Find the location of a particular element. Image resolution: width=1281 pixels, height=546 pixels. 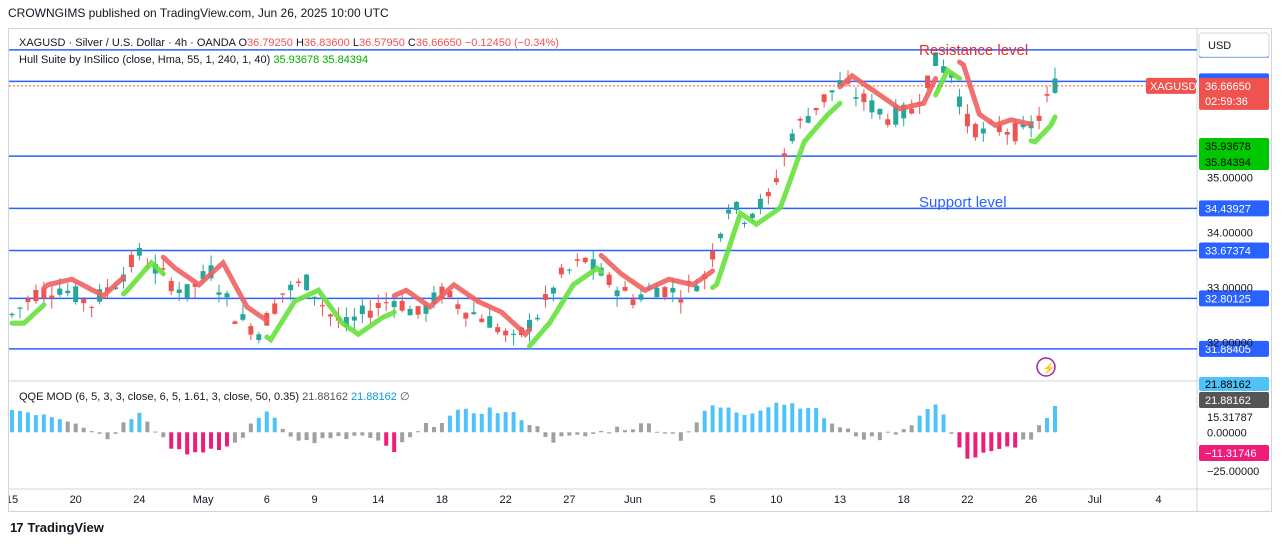

currency-box is located at coordinates (1234, 45).